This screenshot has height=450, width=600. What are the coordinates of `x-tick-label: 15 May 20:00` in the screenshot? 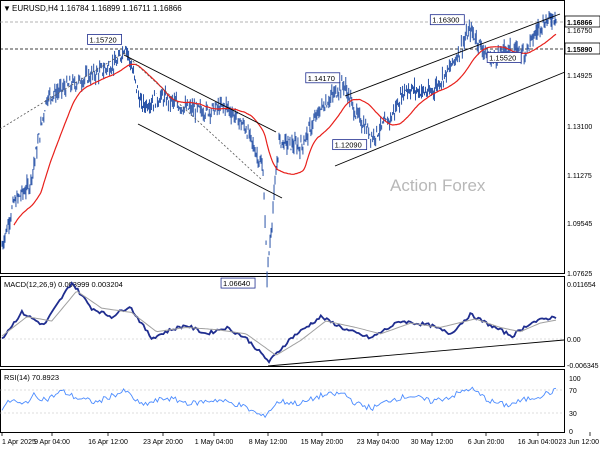 It's located at (322, 442).